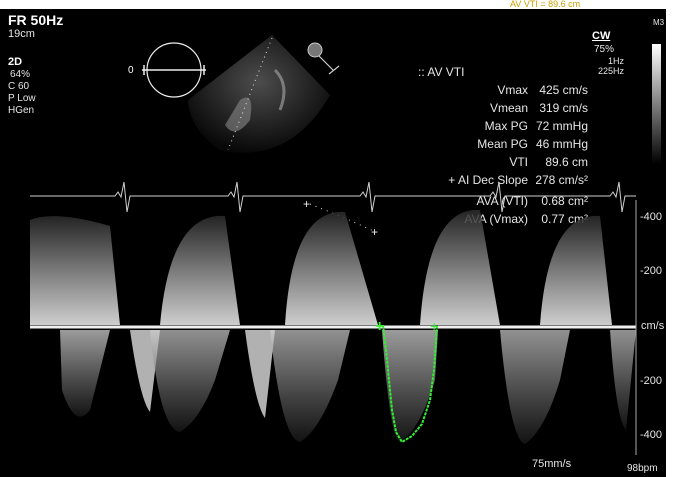  I want to click on frame-rate-label: FR 50Hz, so click(36, 20).